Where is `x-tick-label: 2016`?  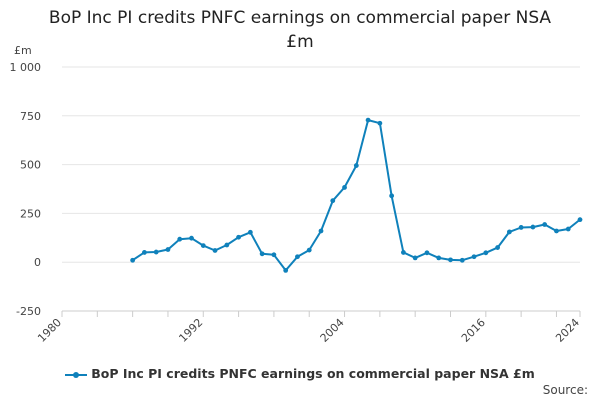
x-tick-label: 2016 is located at coordinates (473, 330).